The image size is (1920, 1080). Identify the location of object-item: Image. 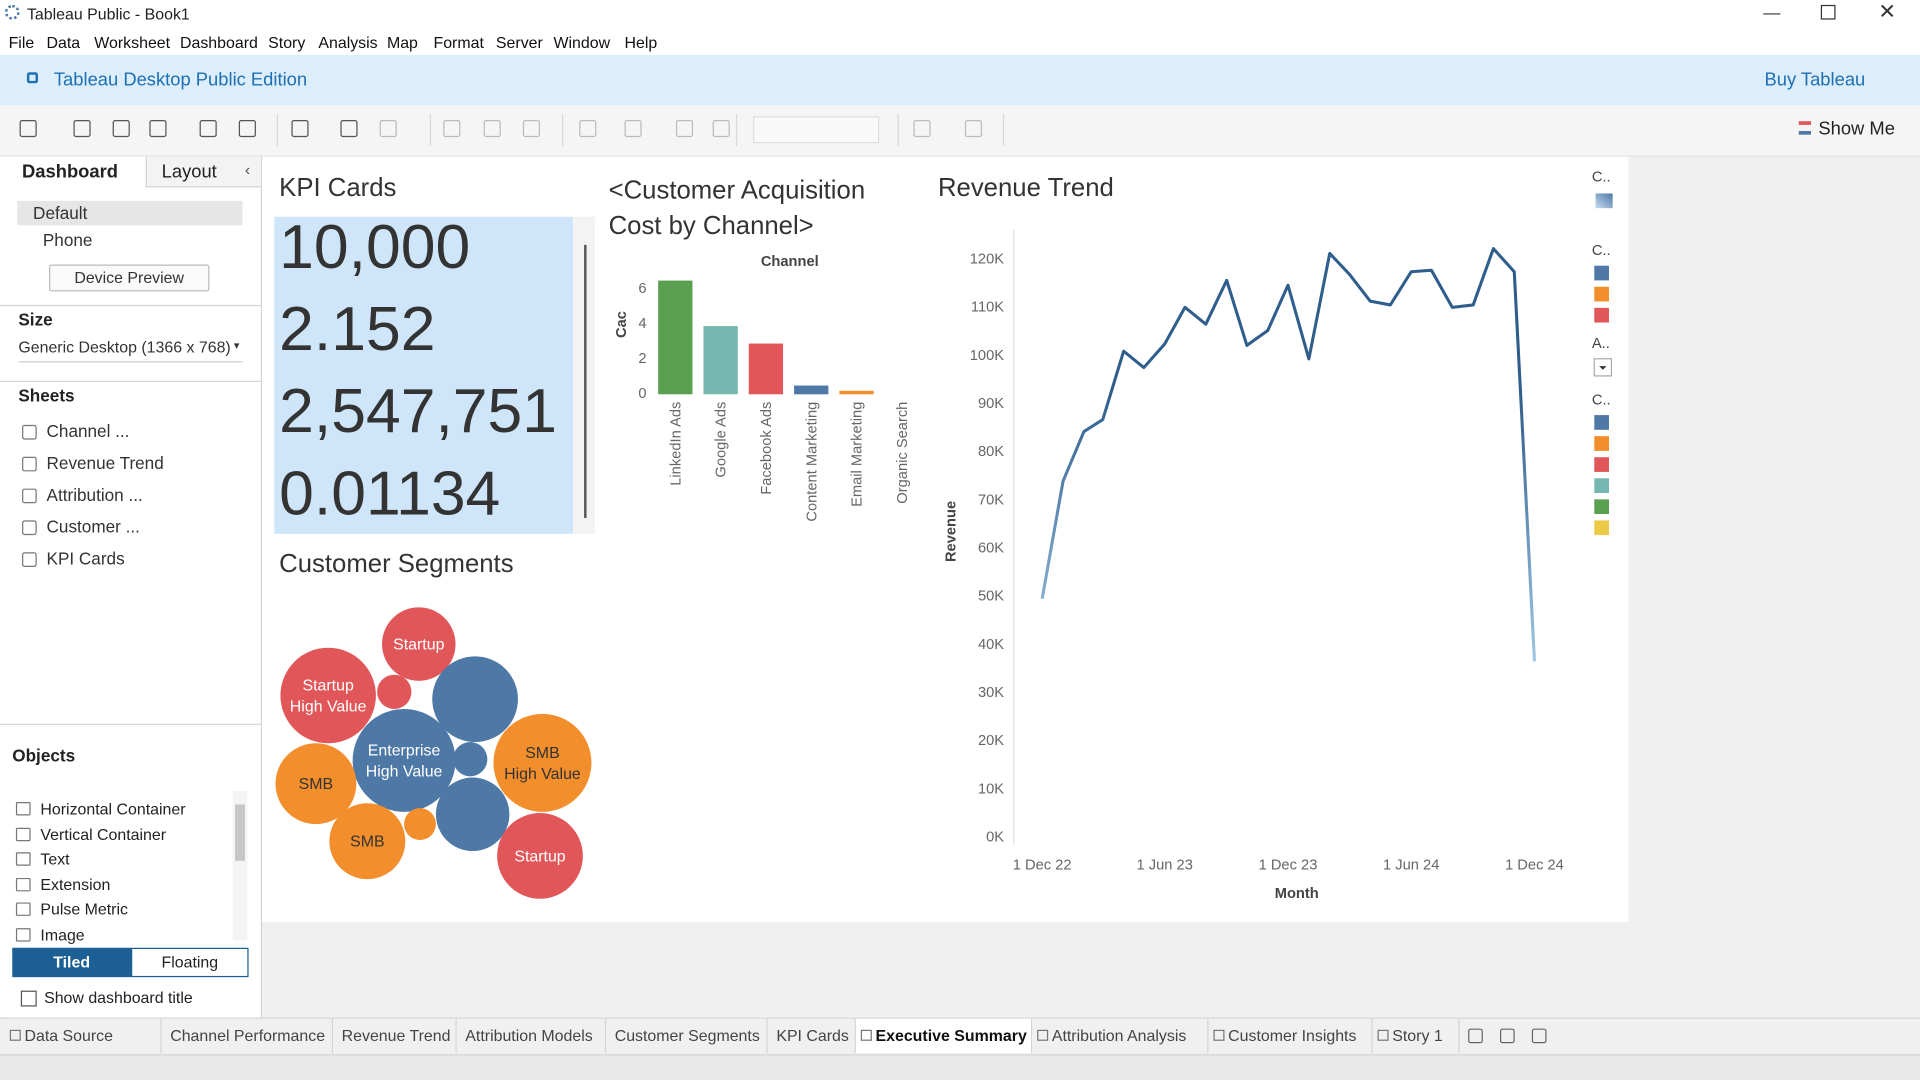
(62, 934).